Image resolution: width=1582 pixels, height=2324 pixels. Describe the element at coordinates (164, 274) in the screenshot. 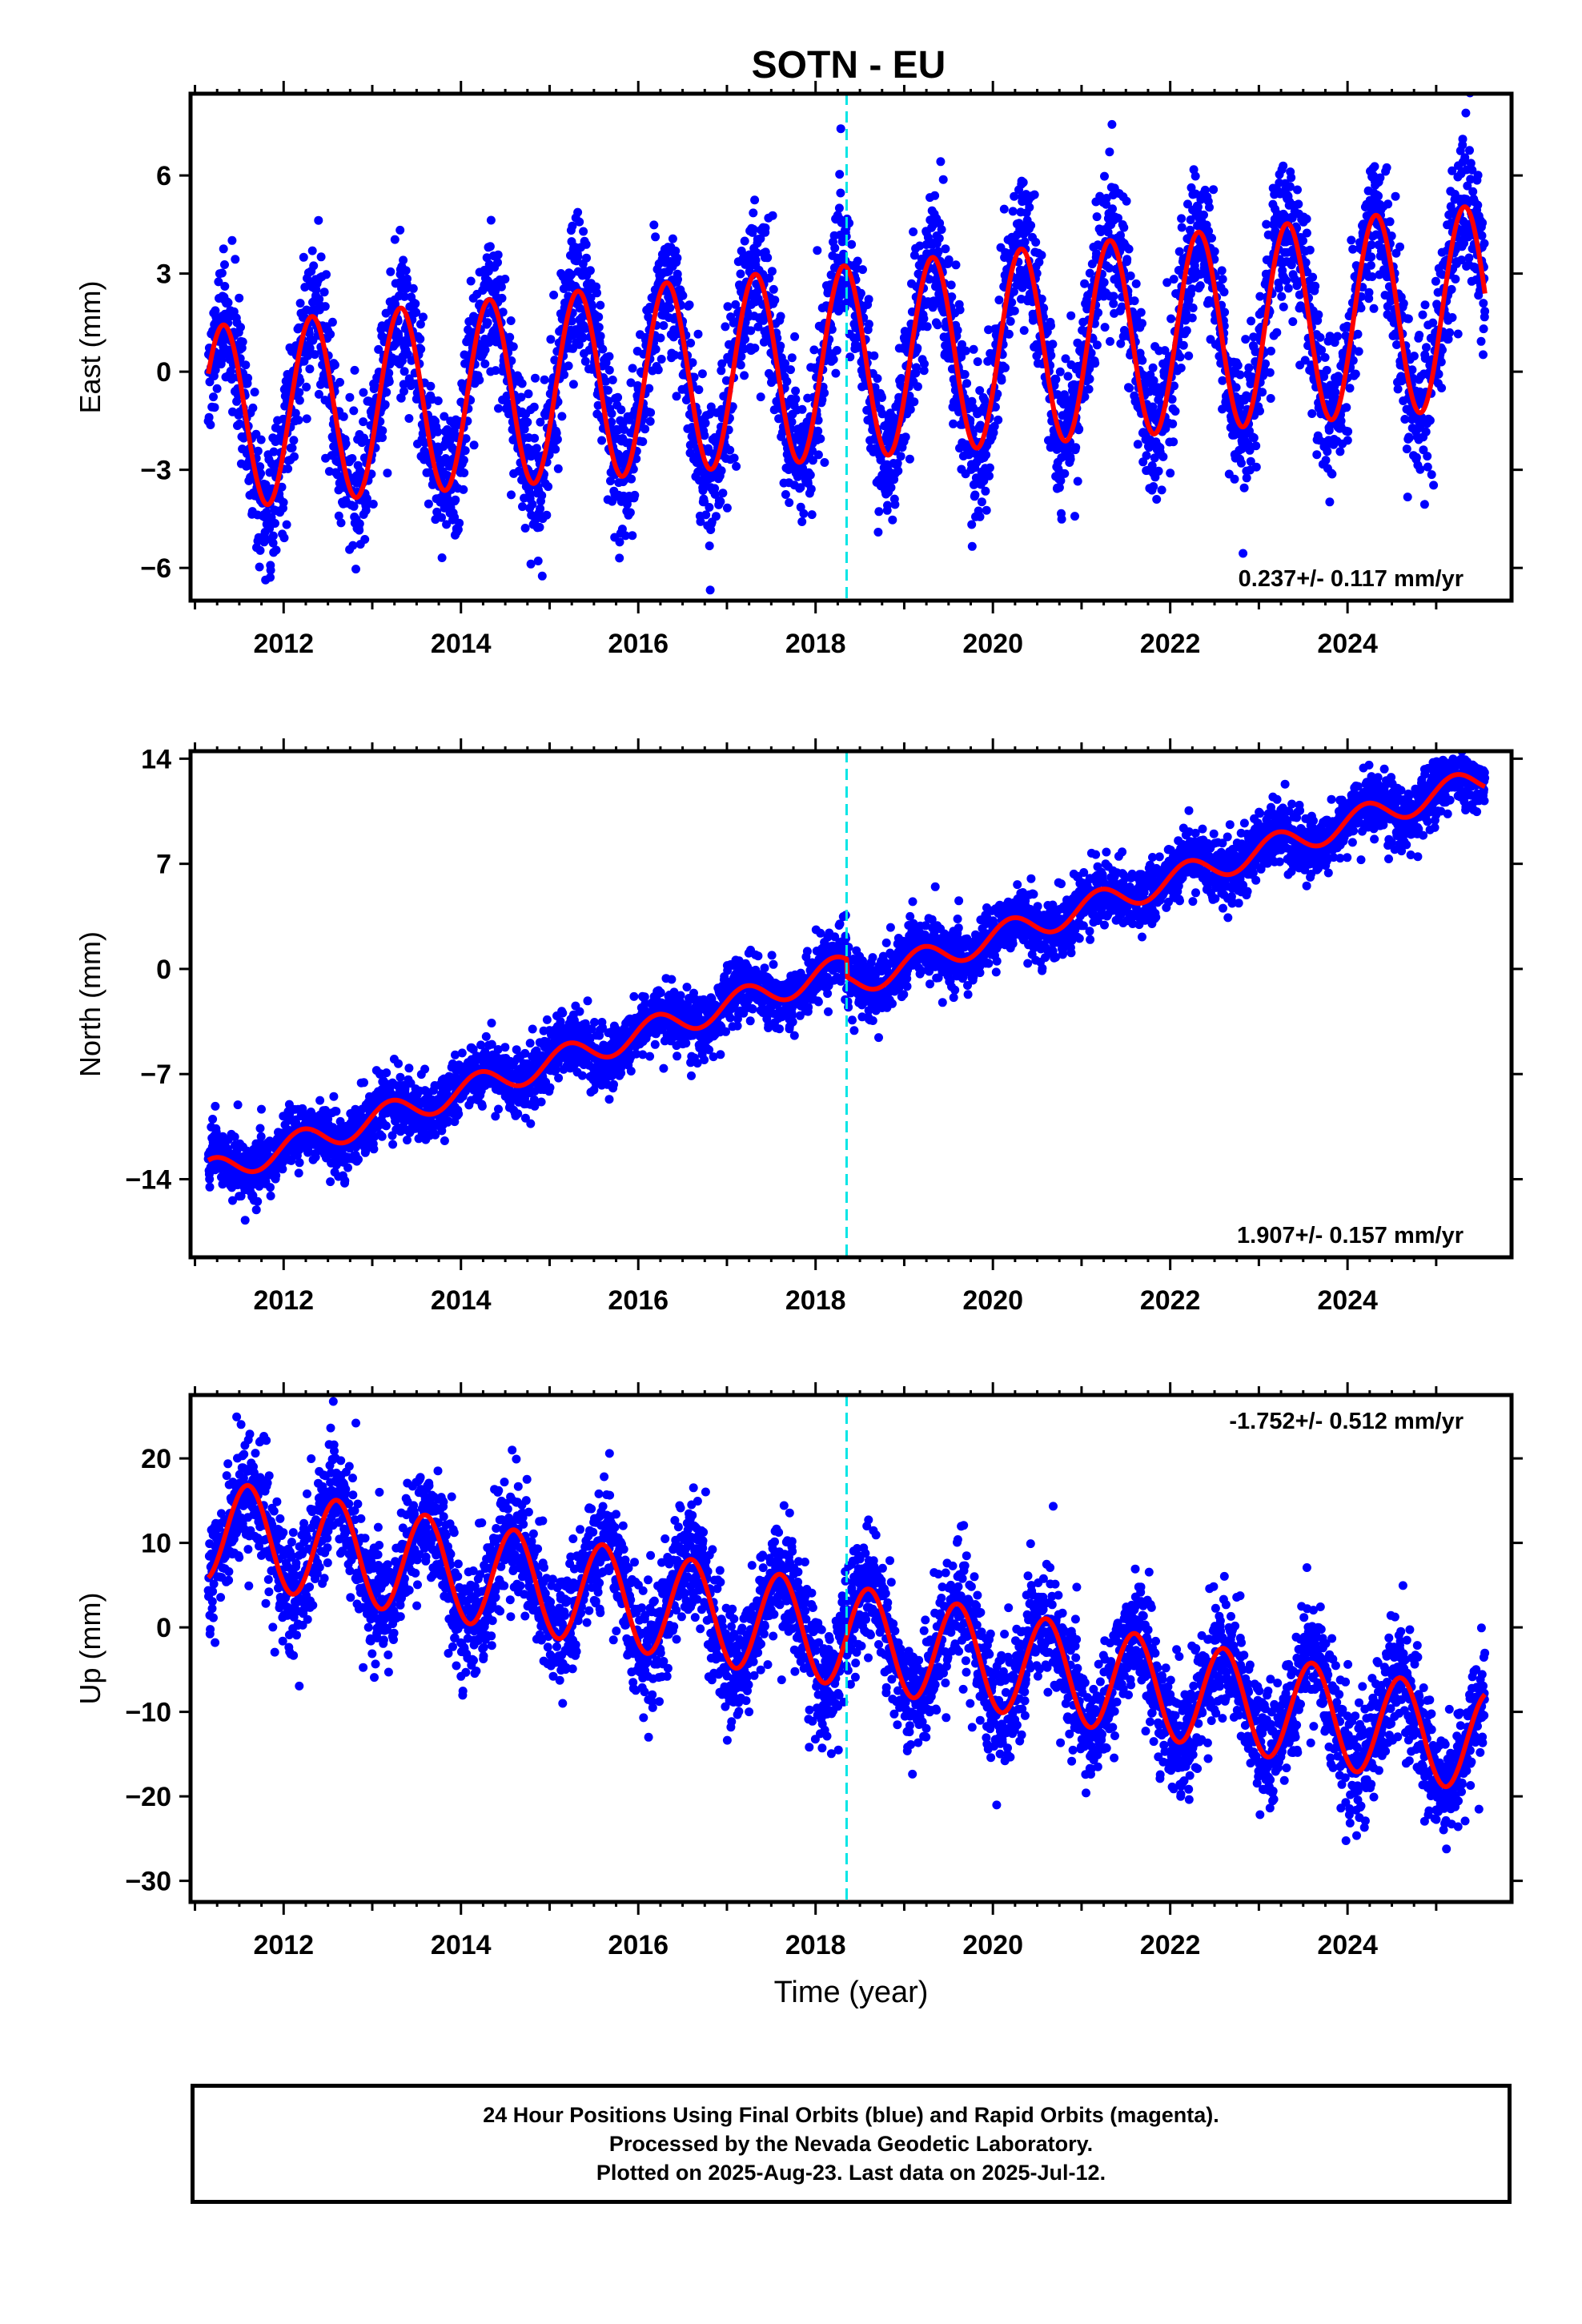

I see `y-tick-label: 3` at that location.